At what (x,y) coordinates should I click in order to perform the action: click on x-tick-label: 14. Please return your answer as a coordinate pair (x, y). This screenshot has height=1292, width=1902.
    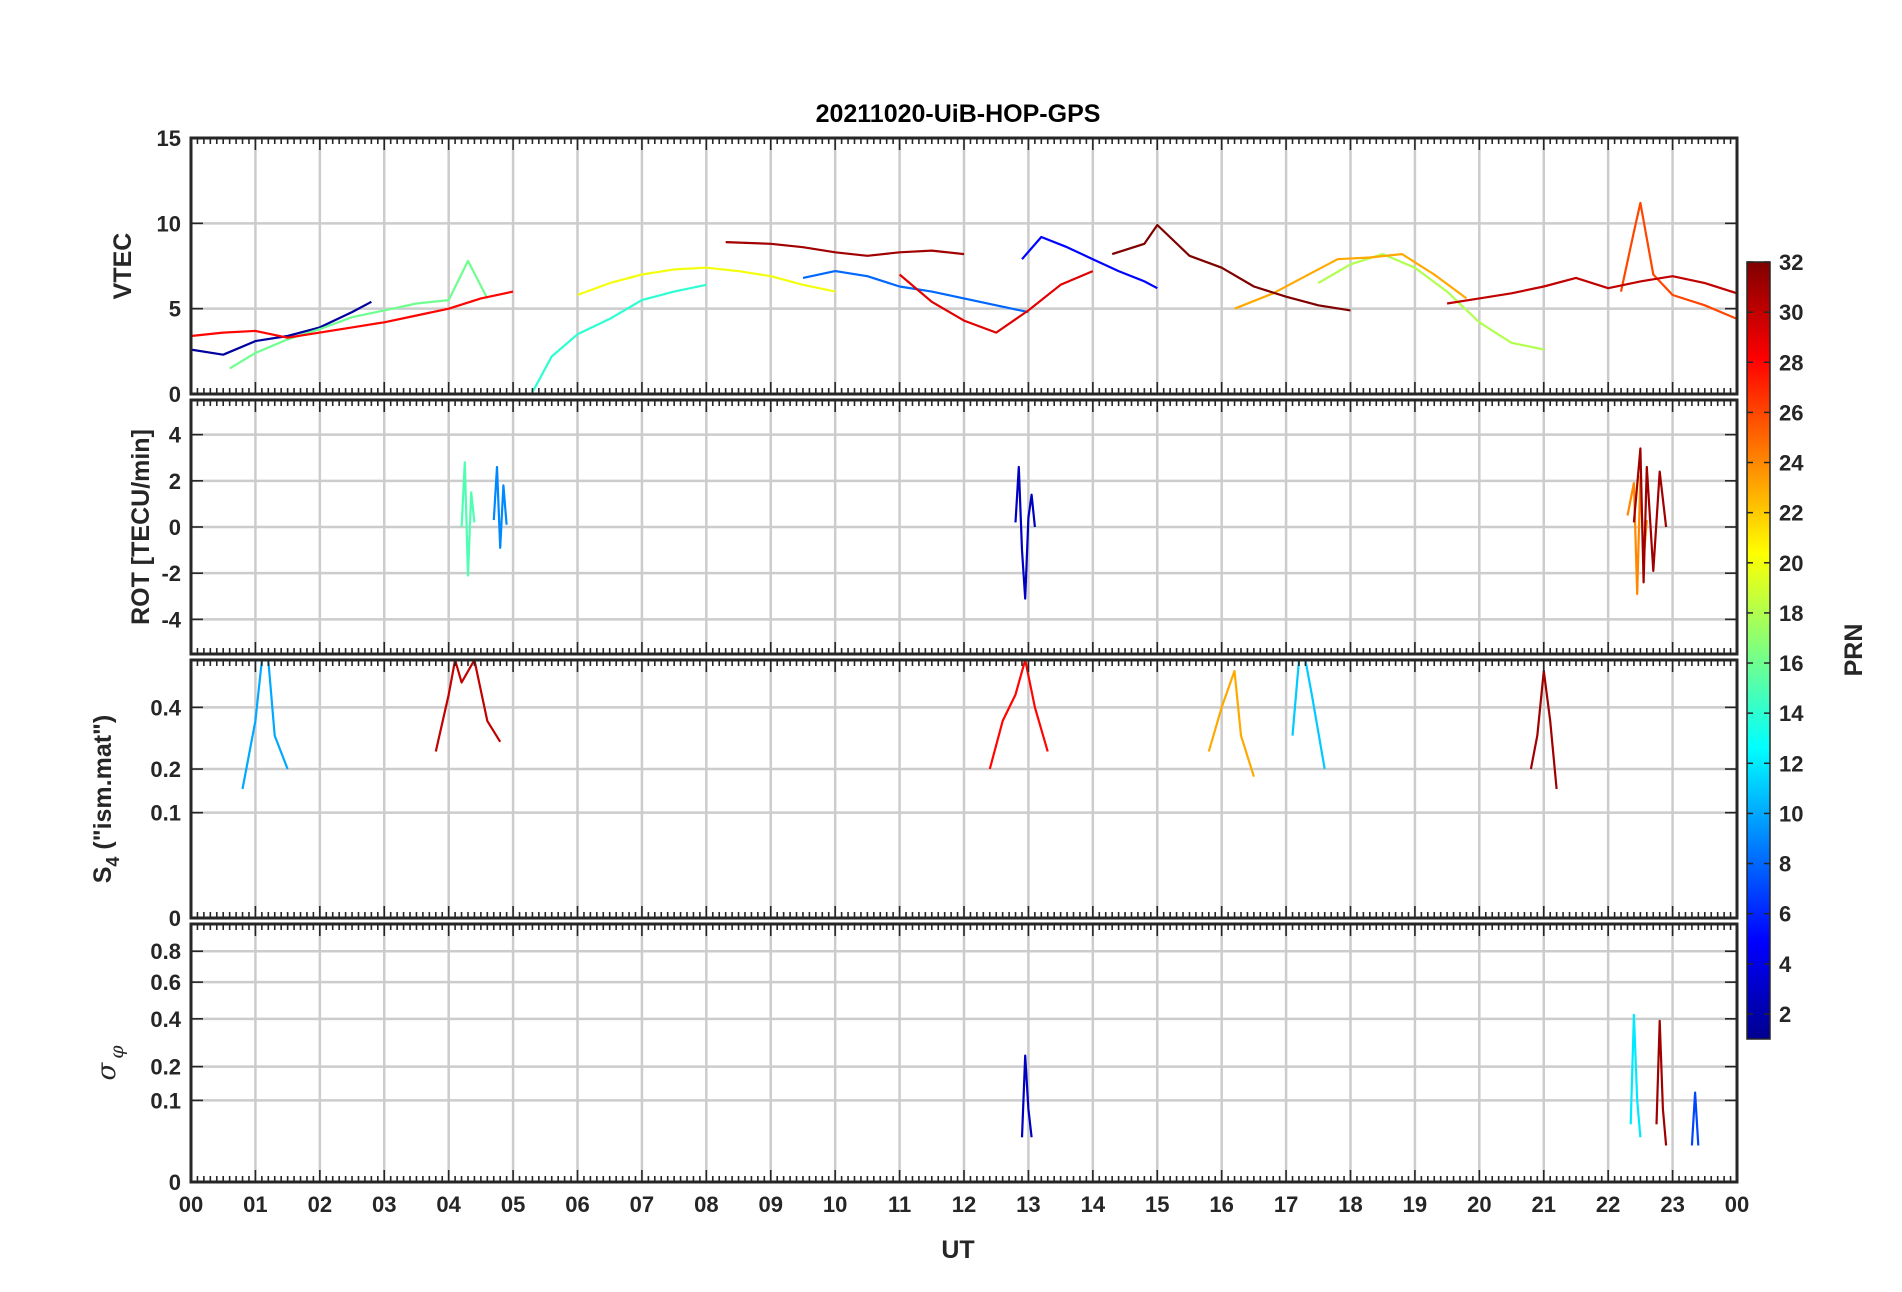
    Looking at the image, I should click on (1093, 1204).